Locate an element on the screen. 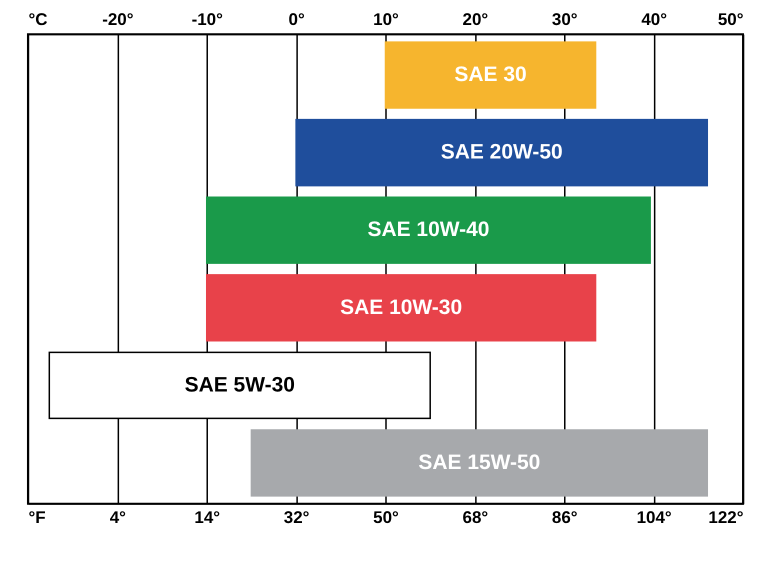 Image resolution: width=768 pixels, height=576 pixels. x2-tick-label: 20° is located at coordinates (475, 19).